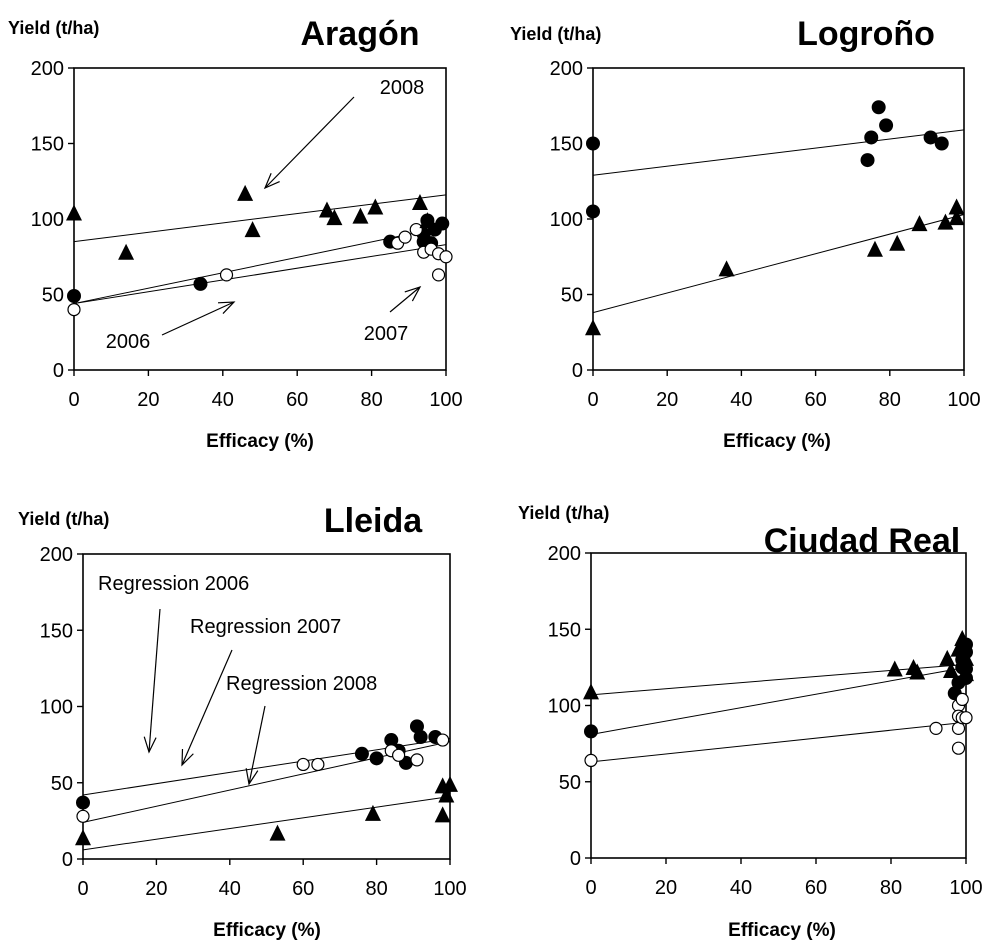 This screenshot has height=948, width=986. What do you see at coordinates (173, 584) in the screenshot?
I see `annotation-label: Regression 2006` at bounding box center [173, 584].